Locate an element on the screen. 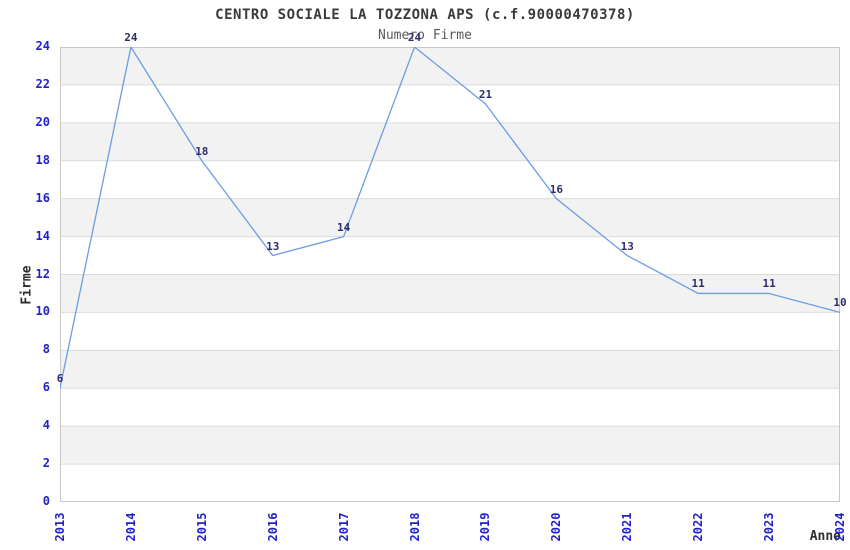 The image size is (850, 550). x-tick-label: 2021 is located at coordinates (627, 527).